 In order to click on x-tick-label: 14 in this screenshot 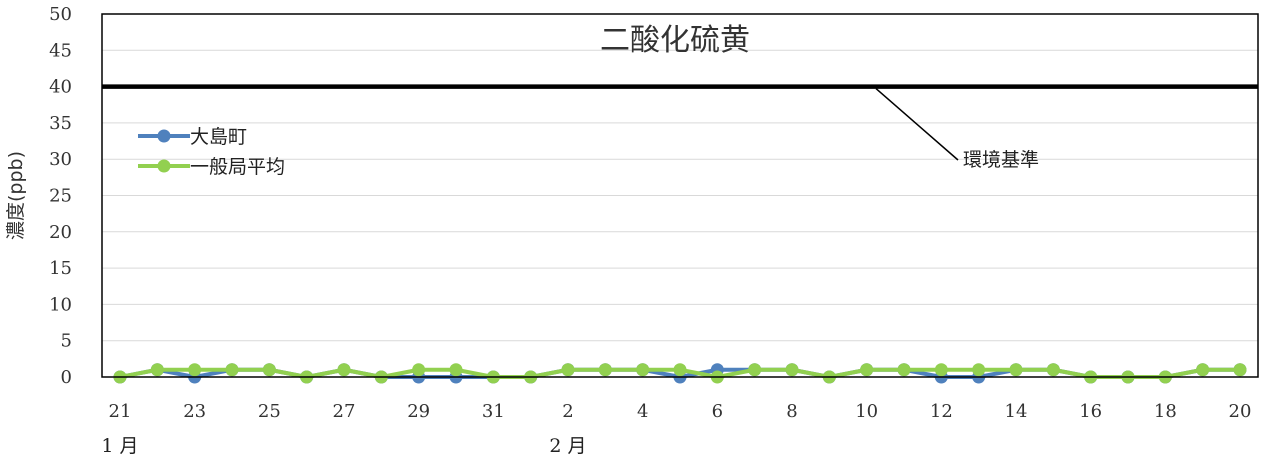, I will do `click(1016, 411)`.